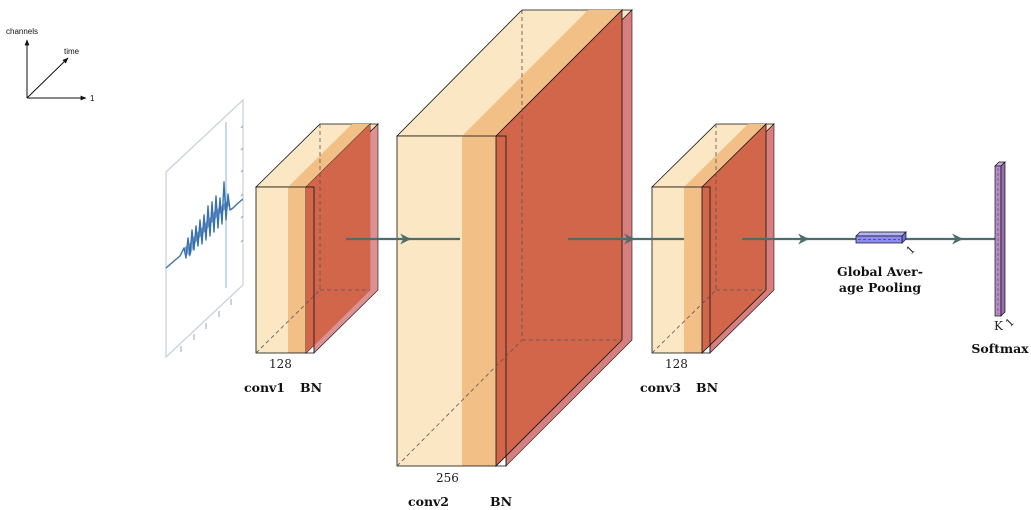  What do you see at coordinates (22, 31) in the screenshot?
I see `channels-label: channels` at bounding box center [22, 31].